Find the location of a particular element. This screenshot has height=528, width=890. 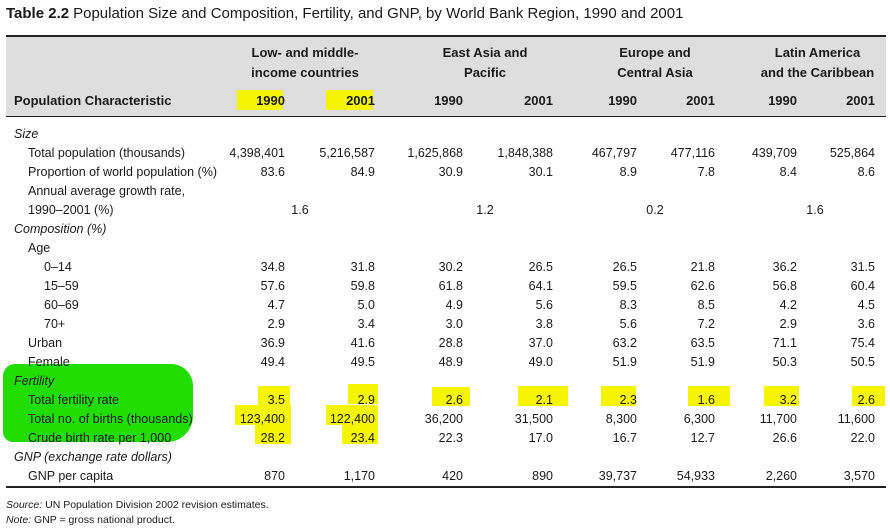

table-row: Age is located at coordinates (445, 248).